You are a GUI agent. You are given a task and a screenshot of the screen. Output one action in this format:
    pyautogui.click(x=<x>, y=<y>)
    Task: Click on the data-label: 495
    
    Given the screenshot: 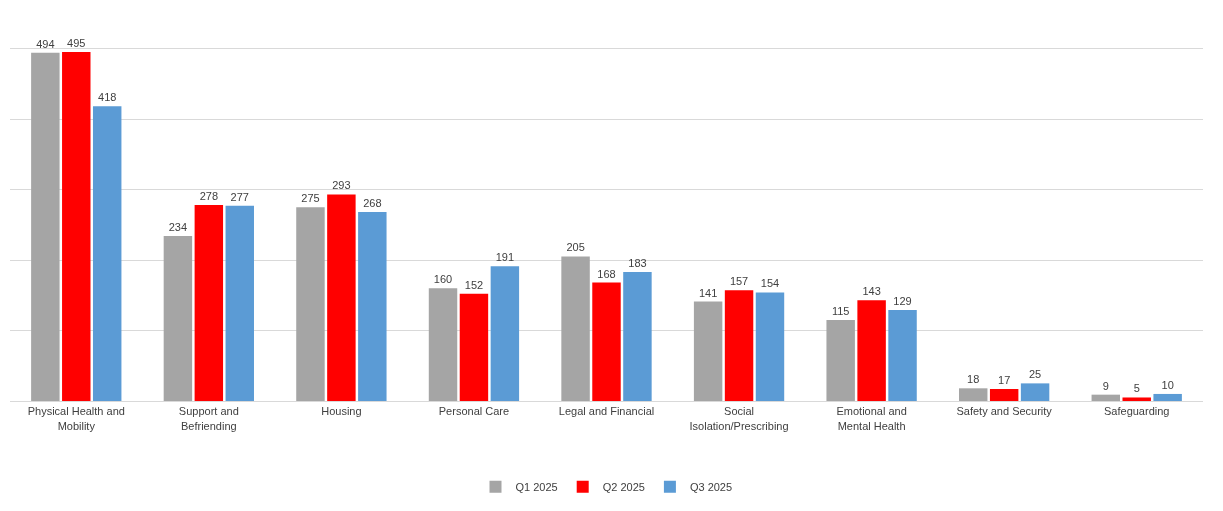 What is the action you would take?
    pyautogui.click(x=76, y=43)
    